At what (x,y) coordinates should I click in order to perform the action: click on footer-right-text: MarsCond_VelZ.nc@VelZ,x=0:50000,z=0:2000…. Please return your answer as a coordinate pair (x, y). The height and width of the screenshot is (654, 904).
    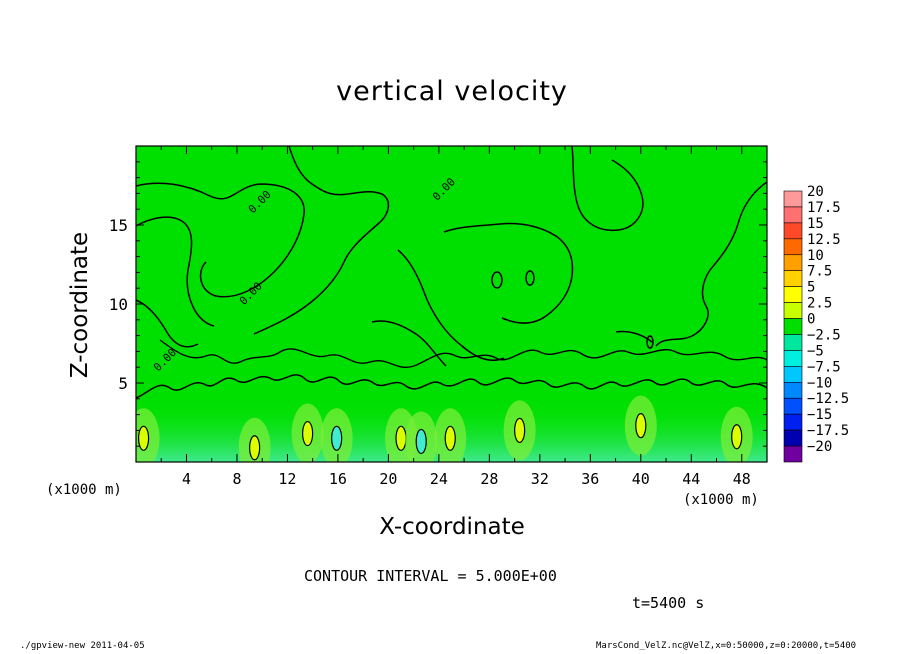
    Looking at the image, I should click on (726, 646).